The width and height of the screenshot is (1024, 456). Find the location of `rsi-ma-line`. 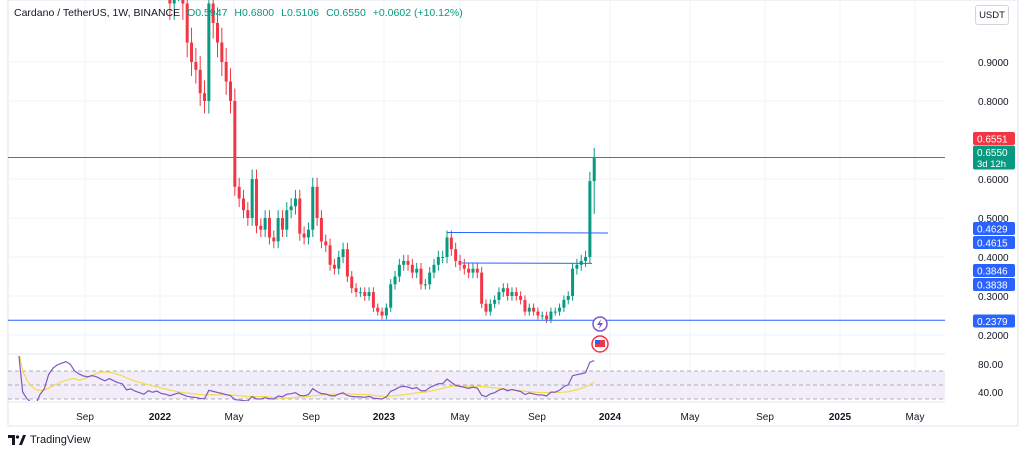

rsi-ma-line is located at coordinates (306, 377).